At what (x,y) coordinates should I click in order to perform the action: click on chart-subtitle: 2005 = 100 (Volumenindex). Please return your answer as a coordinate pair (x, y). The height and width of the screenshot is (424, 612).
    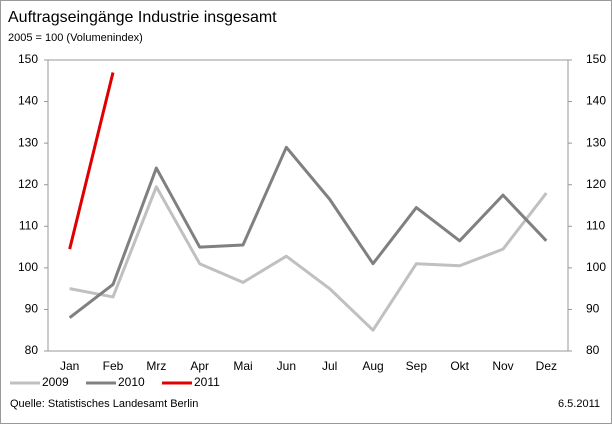
    Looking at the image, I should click on (75, 38).